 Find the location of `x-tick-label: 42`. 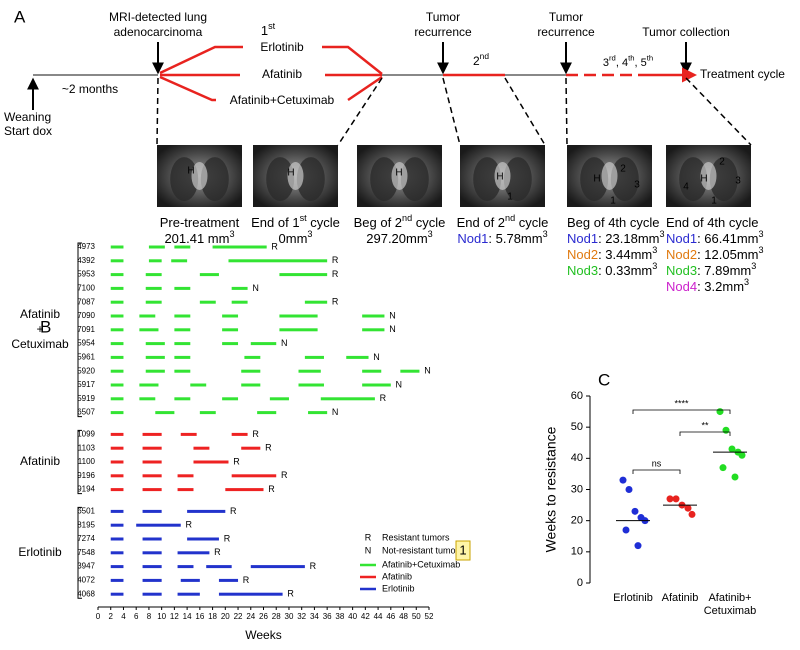

x-tick-label: 42 is located at coordinates (365, 616).